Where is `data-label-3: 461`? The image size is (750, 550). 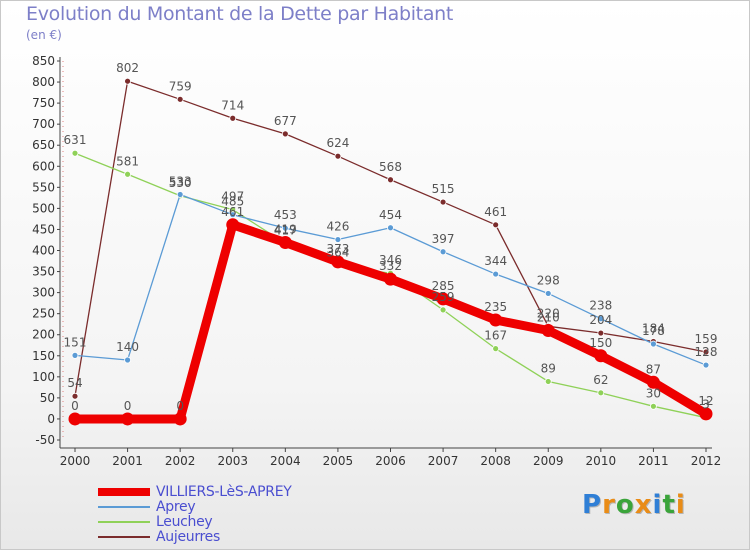 data-label-3: 461 is located at coordinates (495, 212).